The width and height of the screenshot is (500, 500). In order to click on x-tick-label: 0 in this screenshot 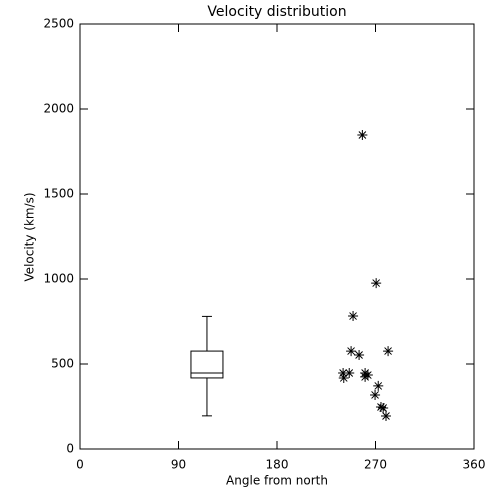, I will do `click(80, 465)`.